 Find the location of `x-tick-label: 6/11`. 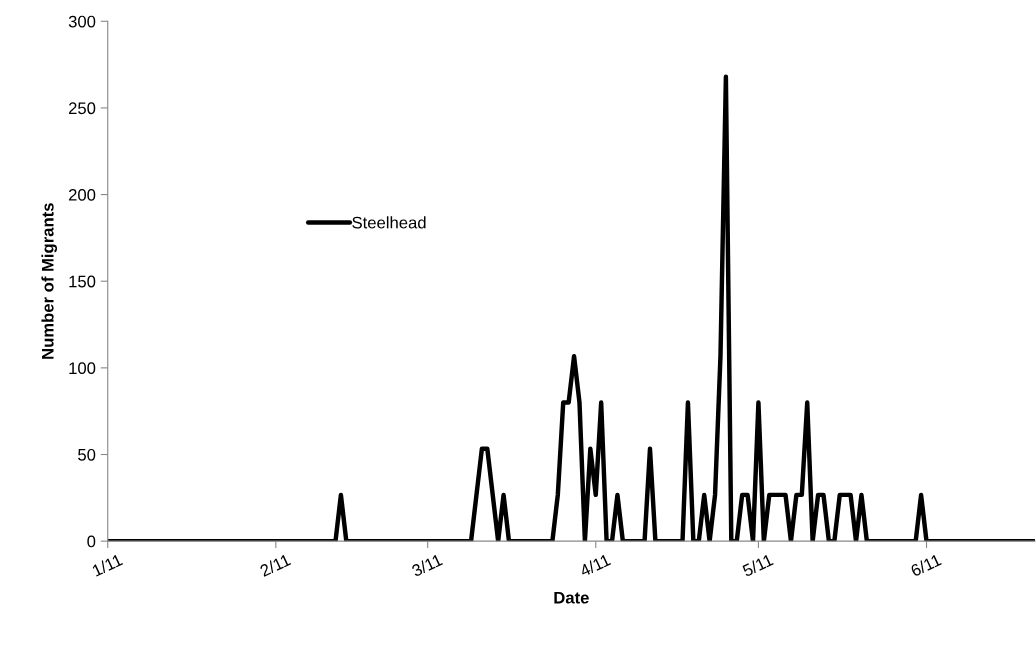

x-tick-label: 6/11 is located at coordinates (925, 565).